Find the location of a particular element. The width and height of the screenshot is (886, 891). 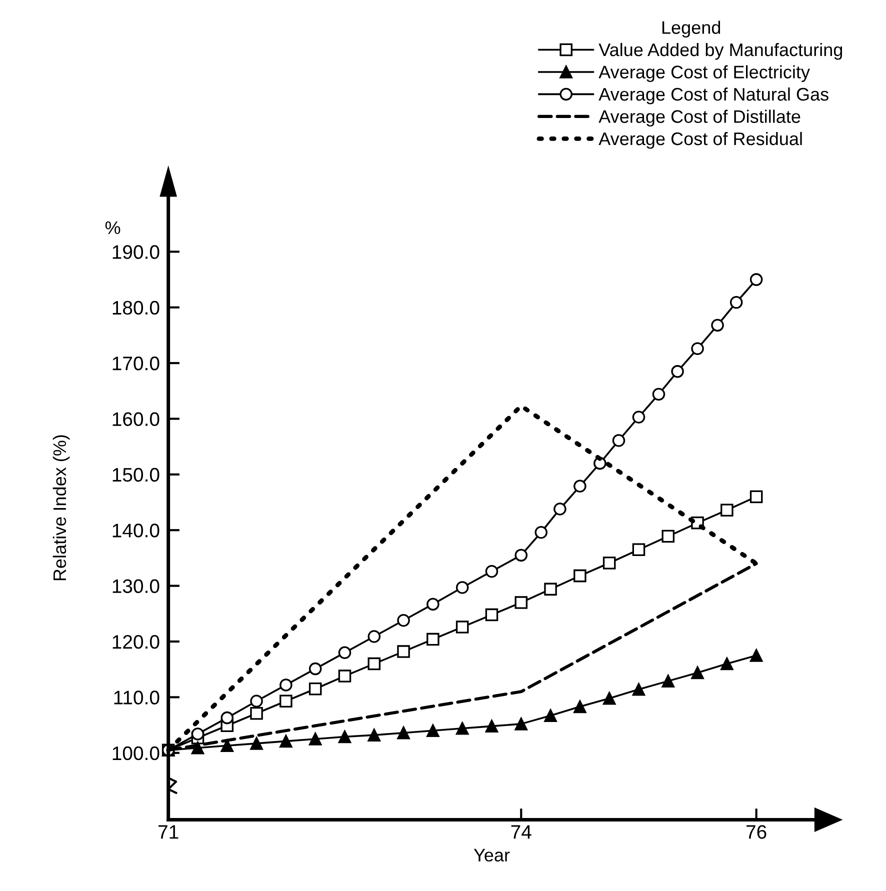

y-tick-label: 190.0 is located at coordinates (136, 252).